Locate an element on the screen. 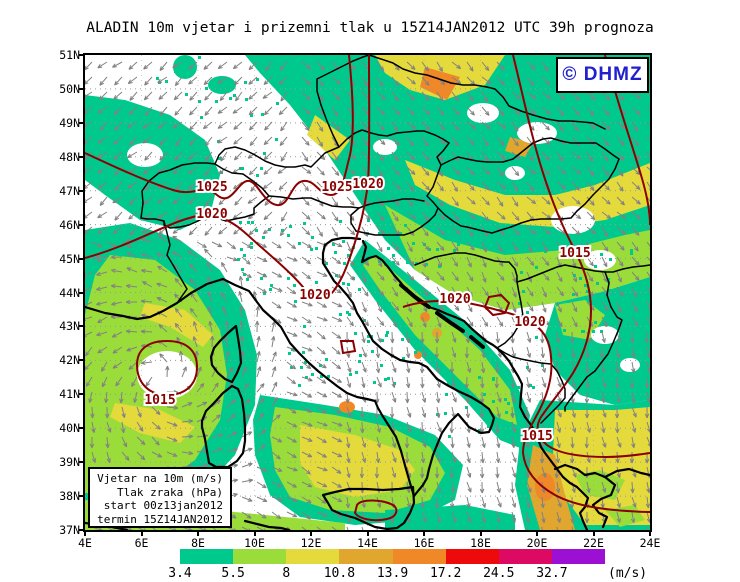 This screenshot has width=740, height=582. colorbar-value: 24.5 is located at coordinates (499, 573).